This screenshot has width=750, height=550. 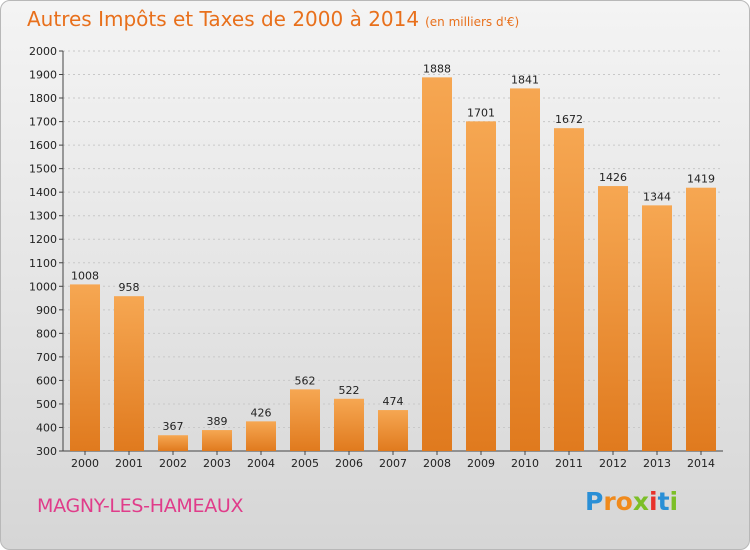 I want to click on bar-value-label: 1841, so click(x=525, y=79).